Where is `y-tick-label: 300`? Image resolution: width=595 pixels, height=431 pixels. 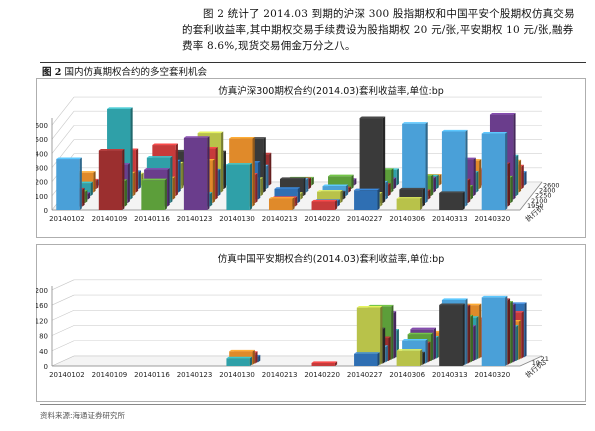 y-tick-label: 300 is located at coordinates (42, 169).